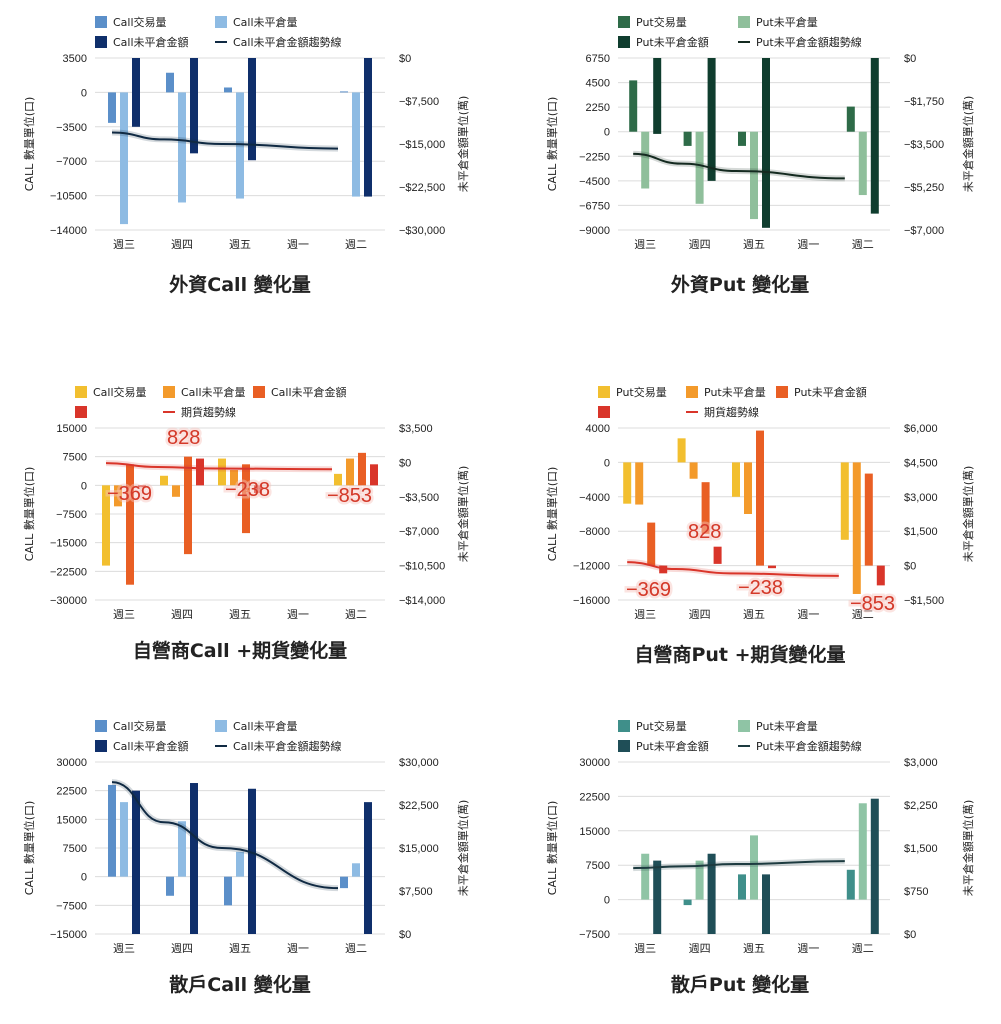 The width and height of the screenshot is (1001, 1024). Describe the element at coordinates (924, 102) in the screenshot. I see `y2-tick-label: −$1,750` at that location.